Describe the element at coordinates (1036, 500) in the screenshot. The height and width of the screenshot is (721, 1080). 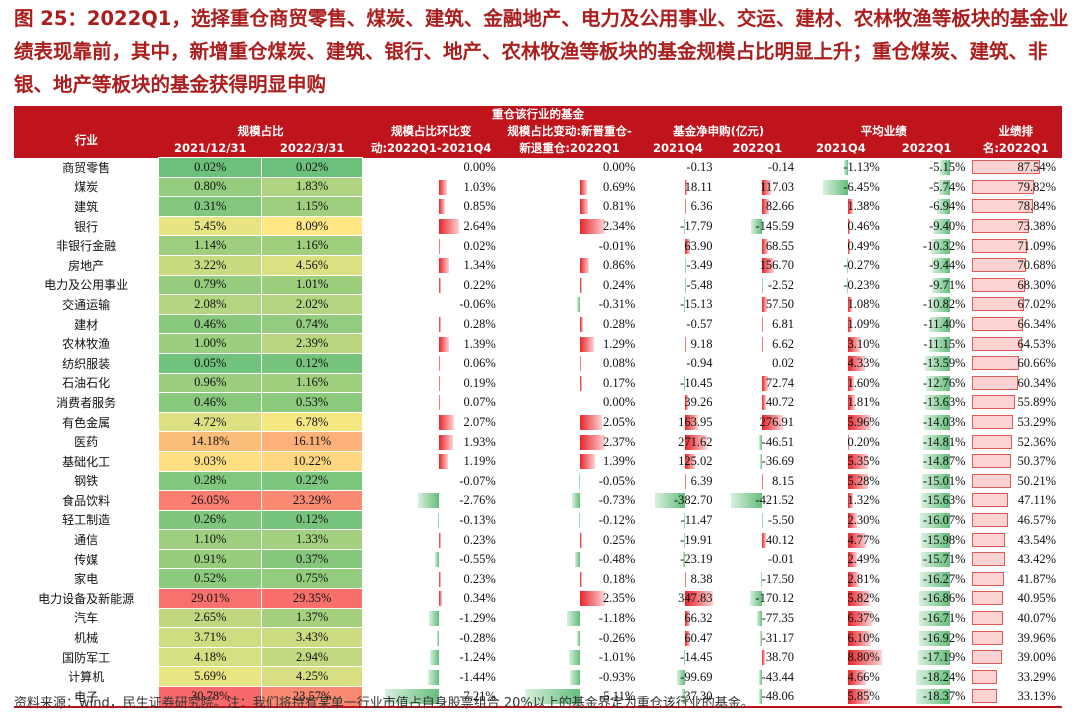
I see `perf-rank-value: 47.11%` at that location.